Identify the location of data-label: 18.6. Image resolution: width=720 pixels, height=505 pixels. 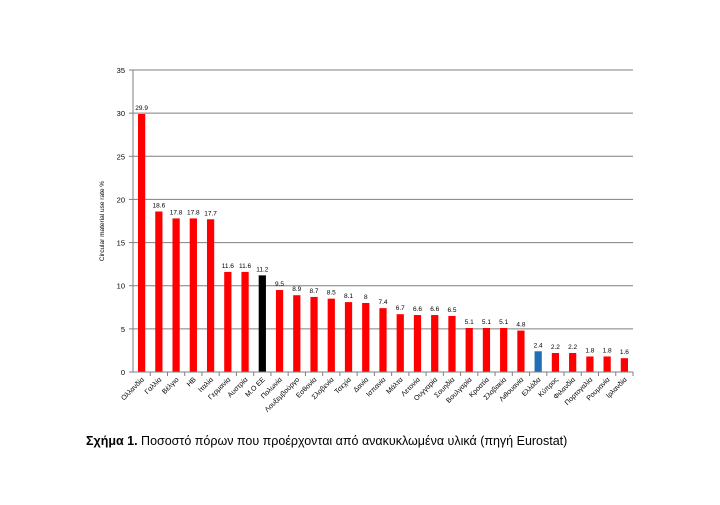
(159, 206).